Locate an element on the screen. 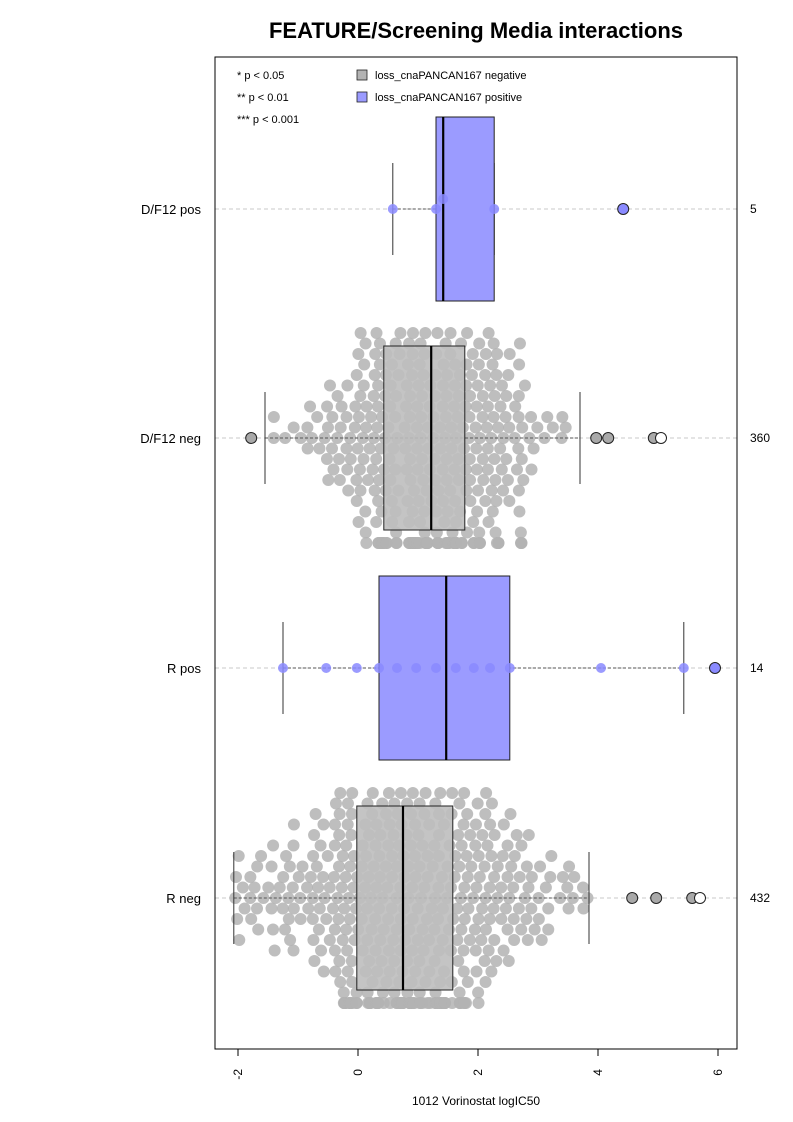  group-count: 432 is located at coordinates (760, 898).